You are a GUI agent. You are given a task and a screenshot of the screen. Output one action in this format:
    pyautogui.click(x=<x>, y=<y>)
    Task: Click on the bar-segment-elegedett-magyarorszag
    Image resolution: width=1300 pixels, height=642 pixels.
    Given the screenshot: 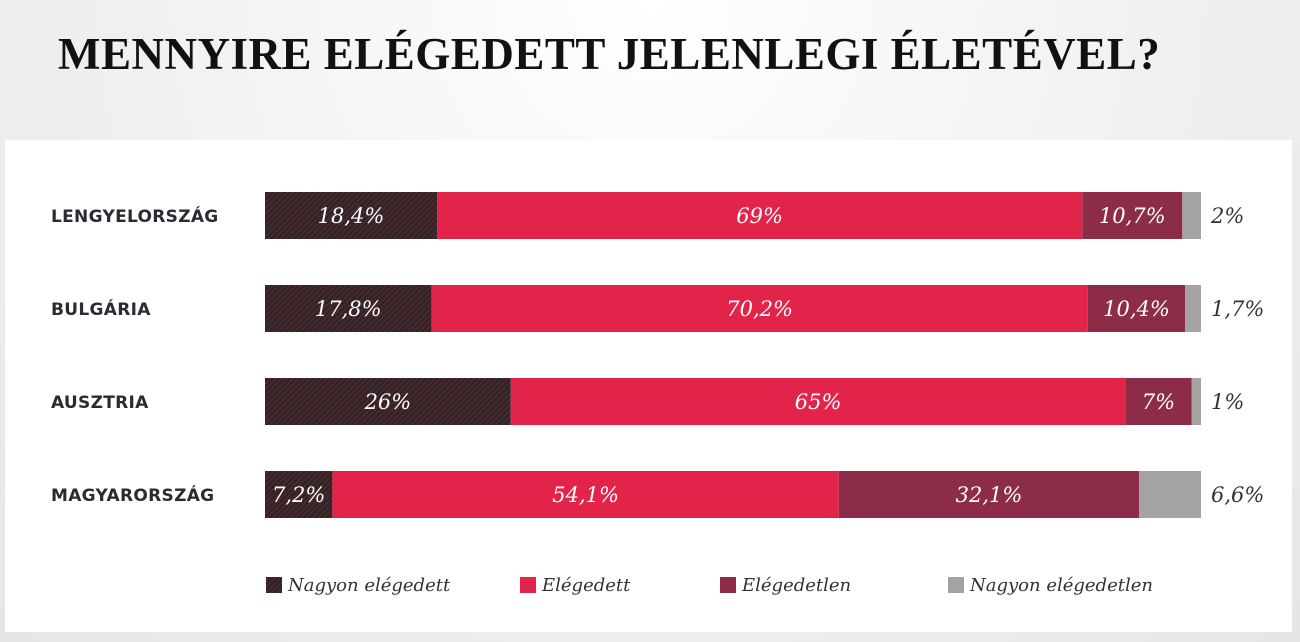 What is the action you would take?
    pyautogui.click(x=585, y=494)
    